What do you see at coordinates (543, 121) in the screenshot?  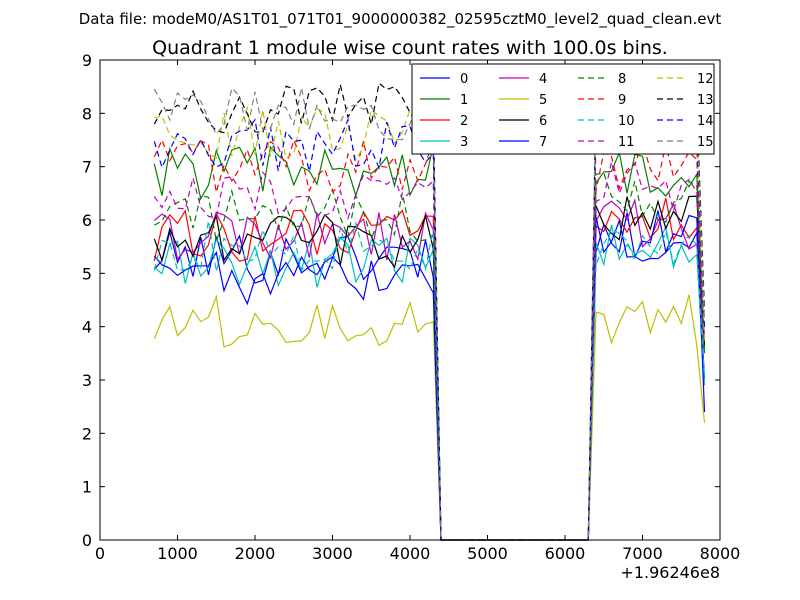 I see `legend-label-6: 6` at bounding box center [543, 121].